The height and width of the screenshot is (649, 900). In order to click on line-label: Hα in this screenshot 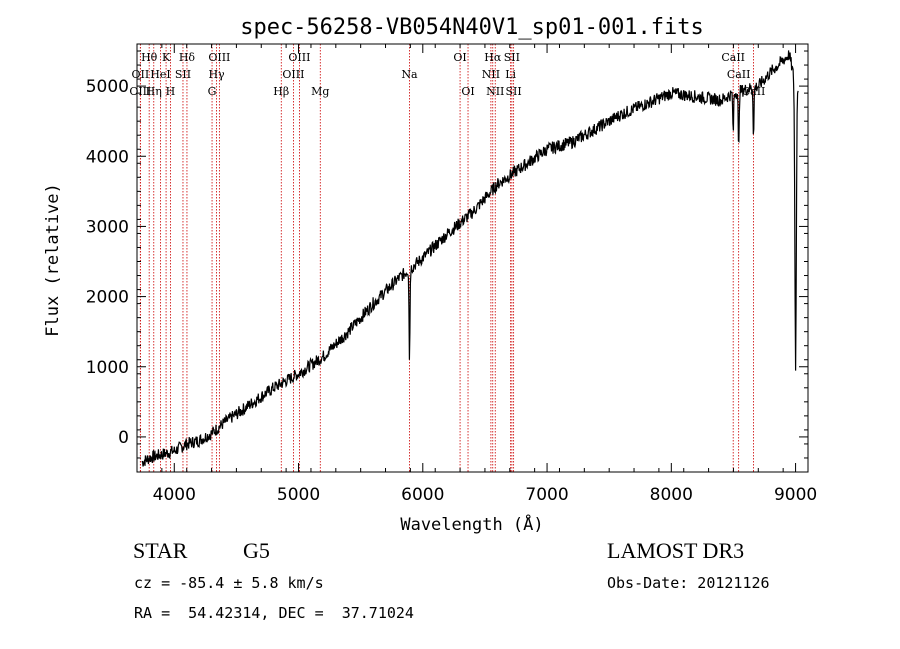, I will do `click(493, 57)`.